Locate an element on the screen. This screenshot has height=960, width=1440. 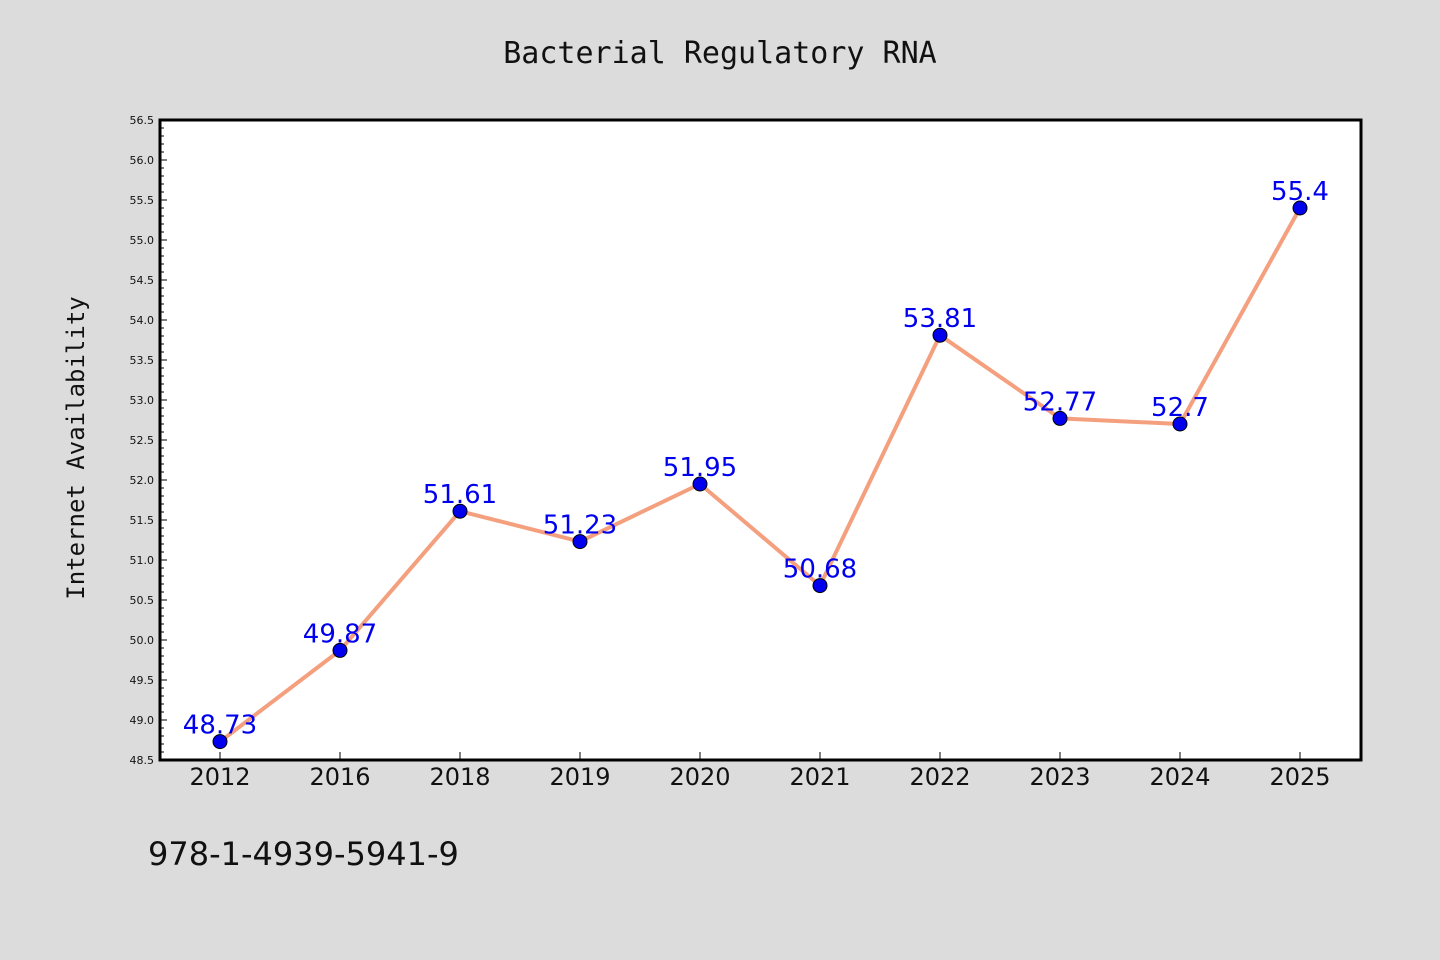
x-tick-label: 2024 is located at coordinates (1179, 777).